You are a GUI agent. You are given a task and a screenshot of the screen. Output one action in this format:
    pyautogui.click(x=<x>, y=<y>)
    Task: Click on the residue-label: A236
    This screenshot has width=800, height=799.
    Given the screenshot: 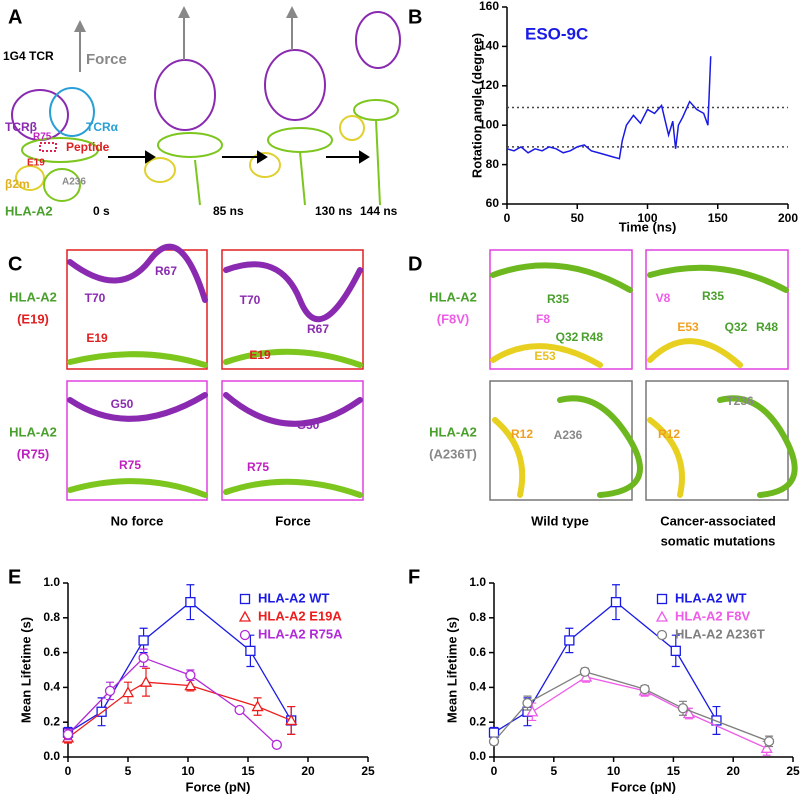 What is the action you would take?
    pyautogui.click(x=568, y=435)
    